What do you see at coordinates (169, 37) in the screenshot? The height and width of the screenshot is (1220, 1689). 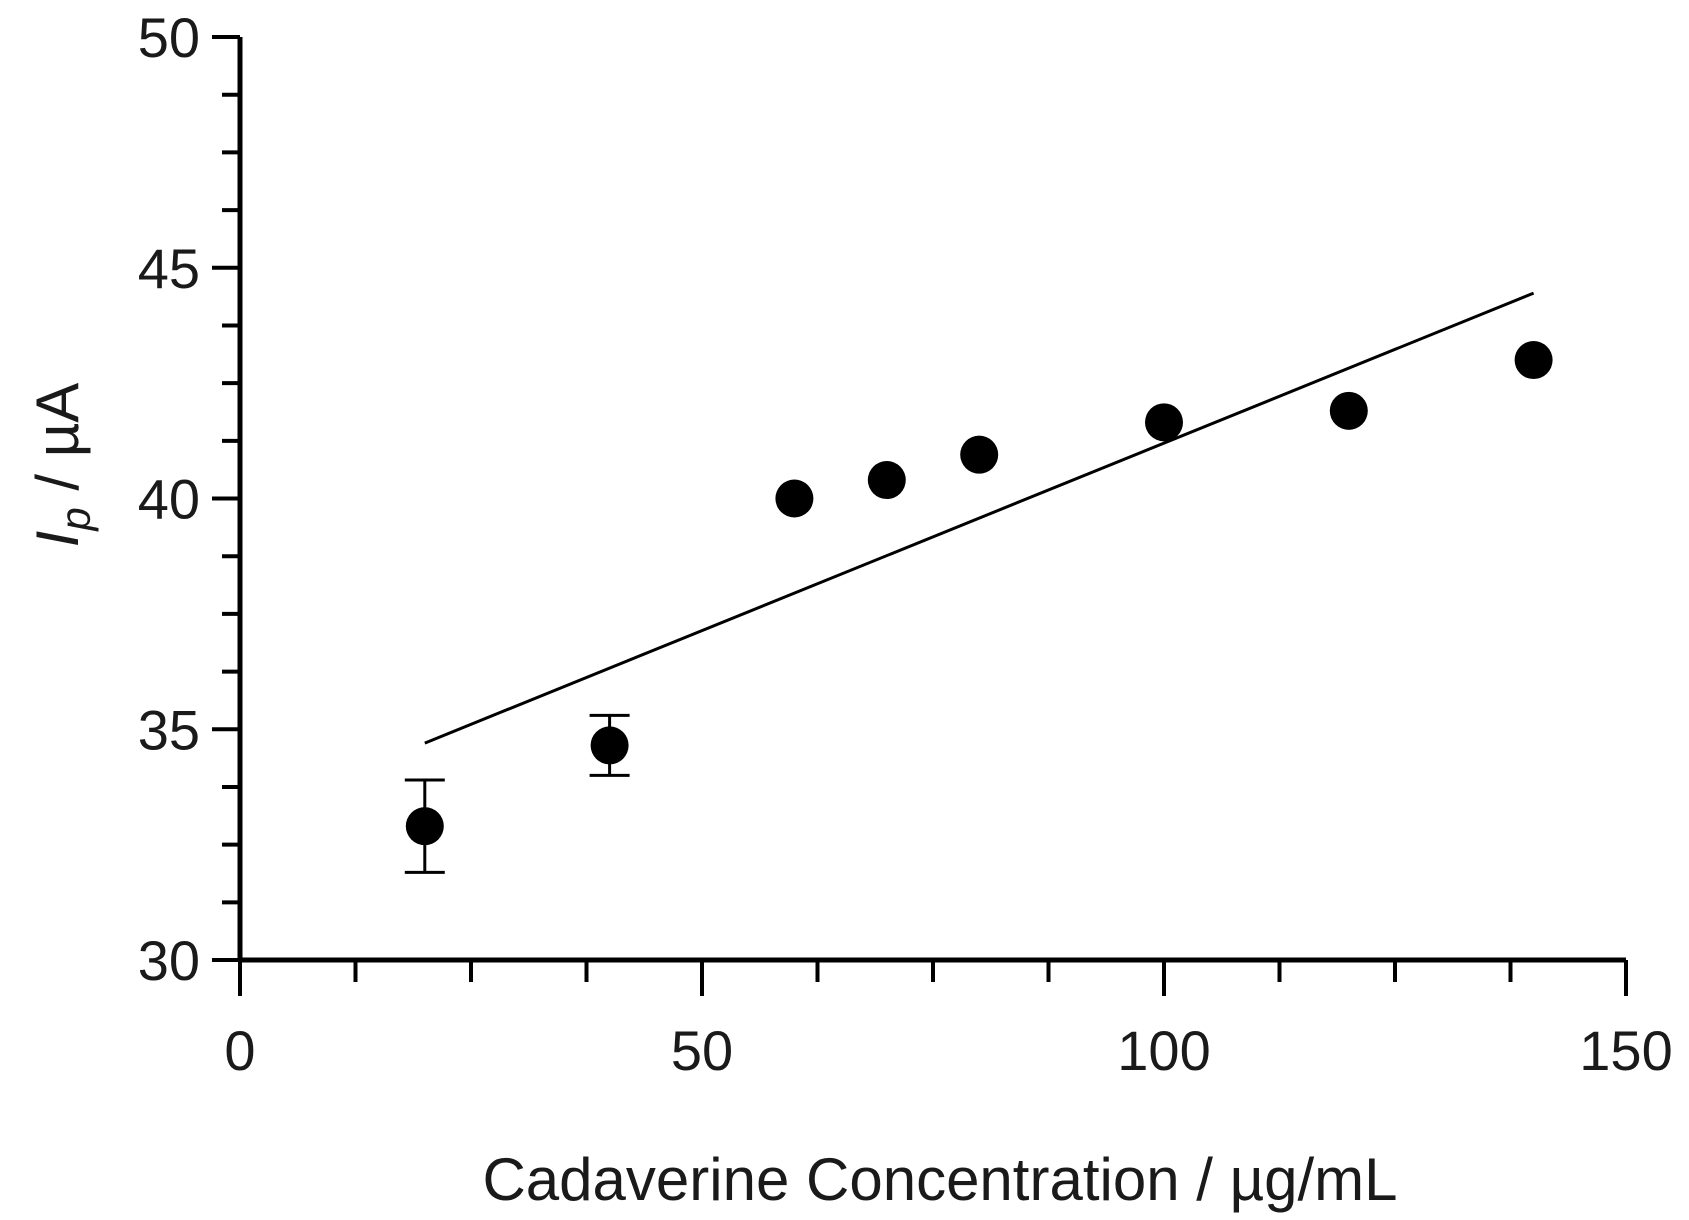 I see `y-tick-label: 50` at bounding box center [169, 37].